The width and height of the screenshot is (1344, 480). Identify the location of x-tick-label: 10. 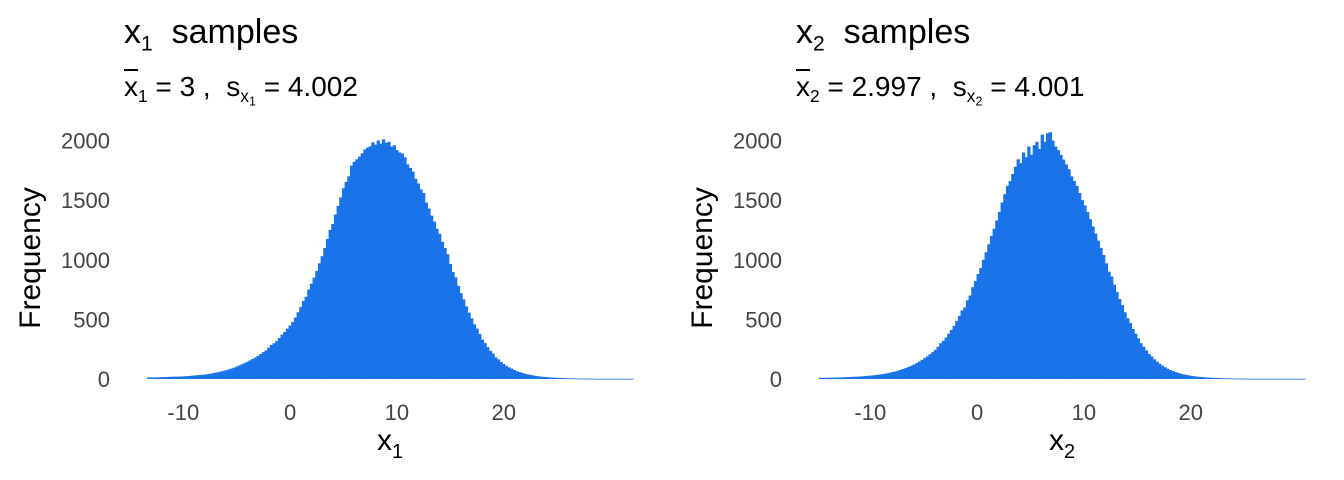
(1084, 412).